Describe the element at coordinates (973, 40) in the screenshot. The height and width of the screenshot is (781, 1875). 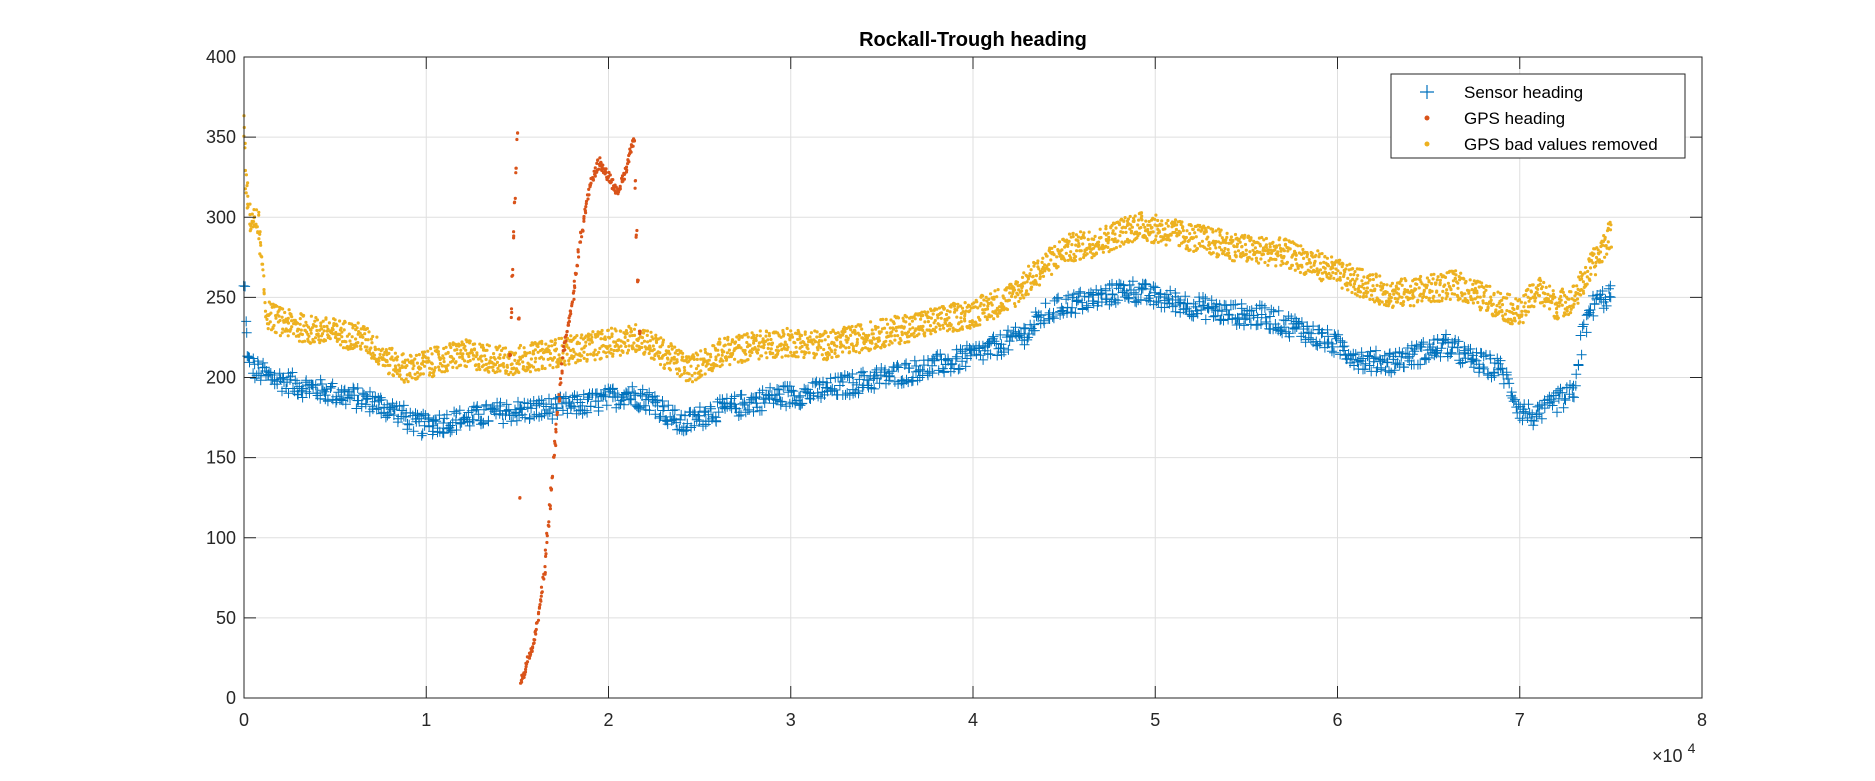
I see `chart-title: Rockall-Trough heading` at that location.